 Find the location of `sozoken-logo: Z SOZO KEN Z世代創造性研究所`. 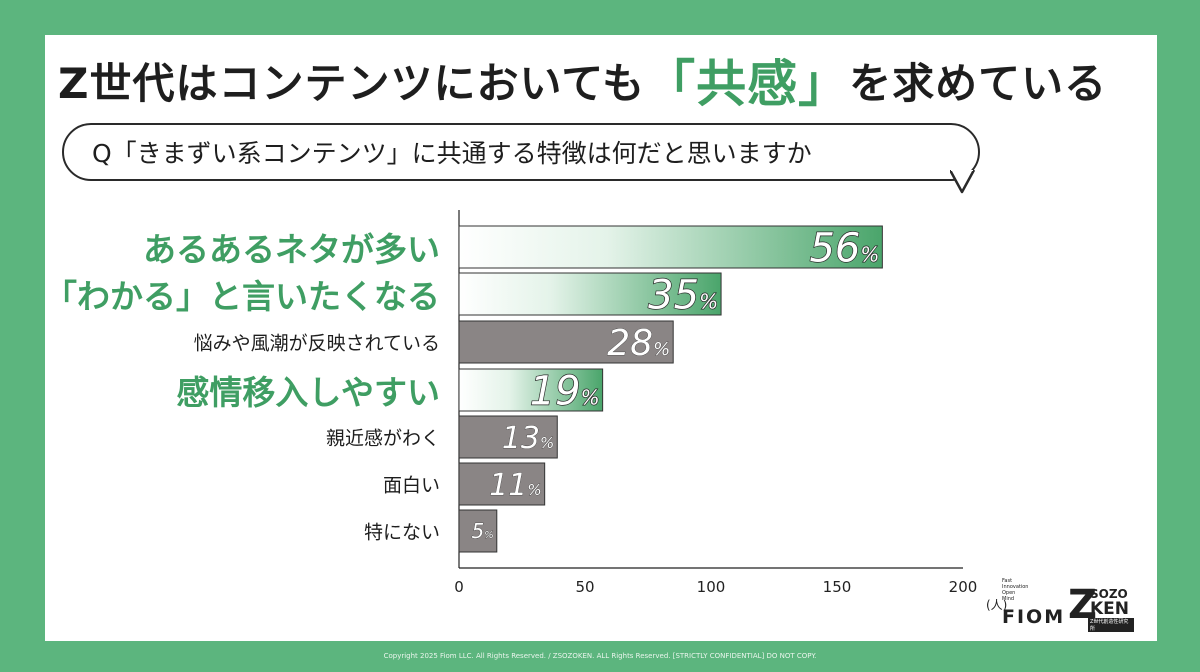

sozoken-logo: Z SOZO KEN Z世代創造性研究所 is located at coordinates (1101, 607).